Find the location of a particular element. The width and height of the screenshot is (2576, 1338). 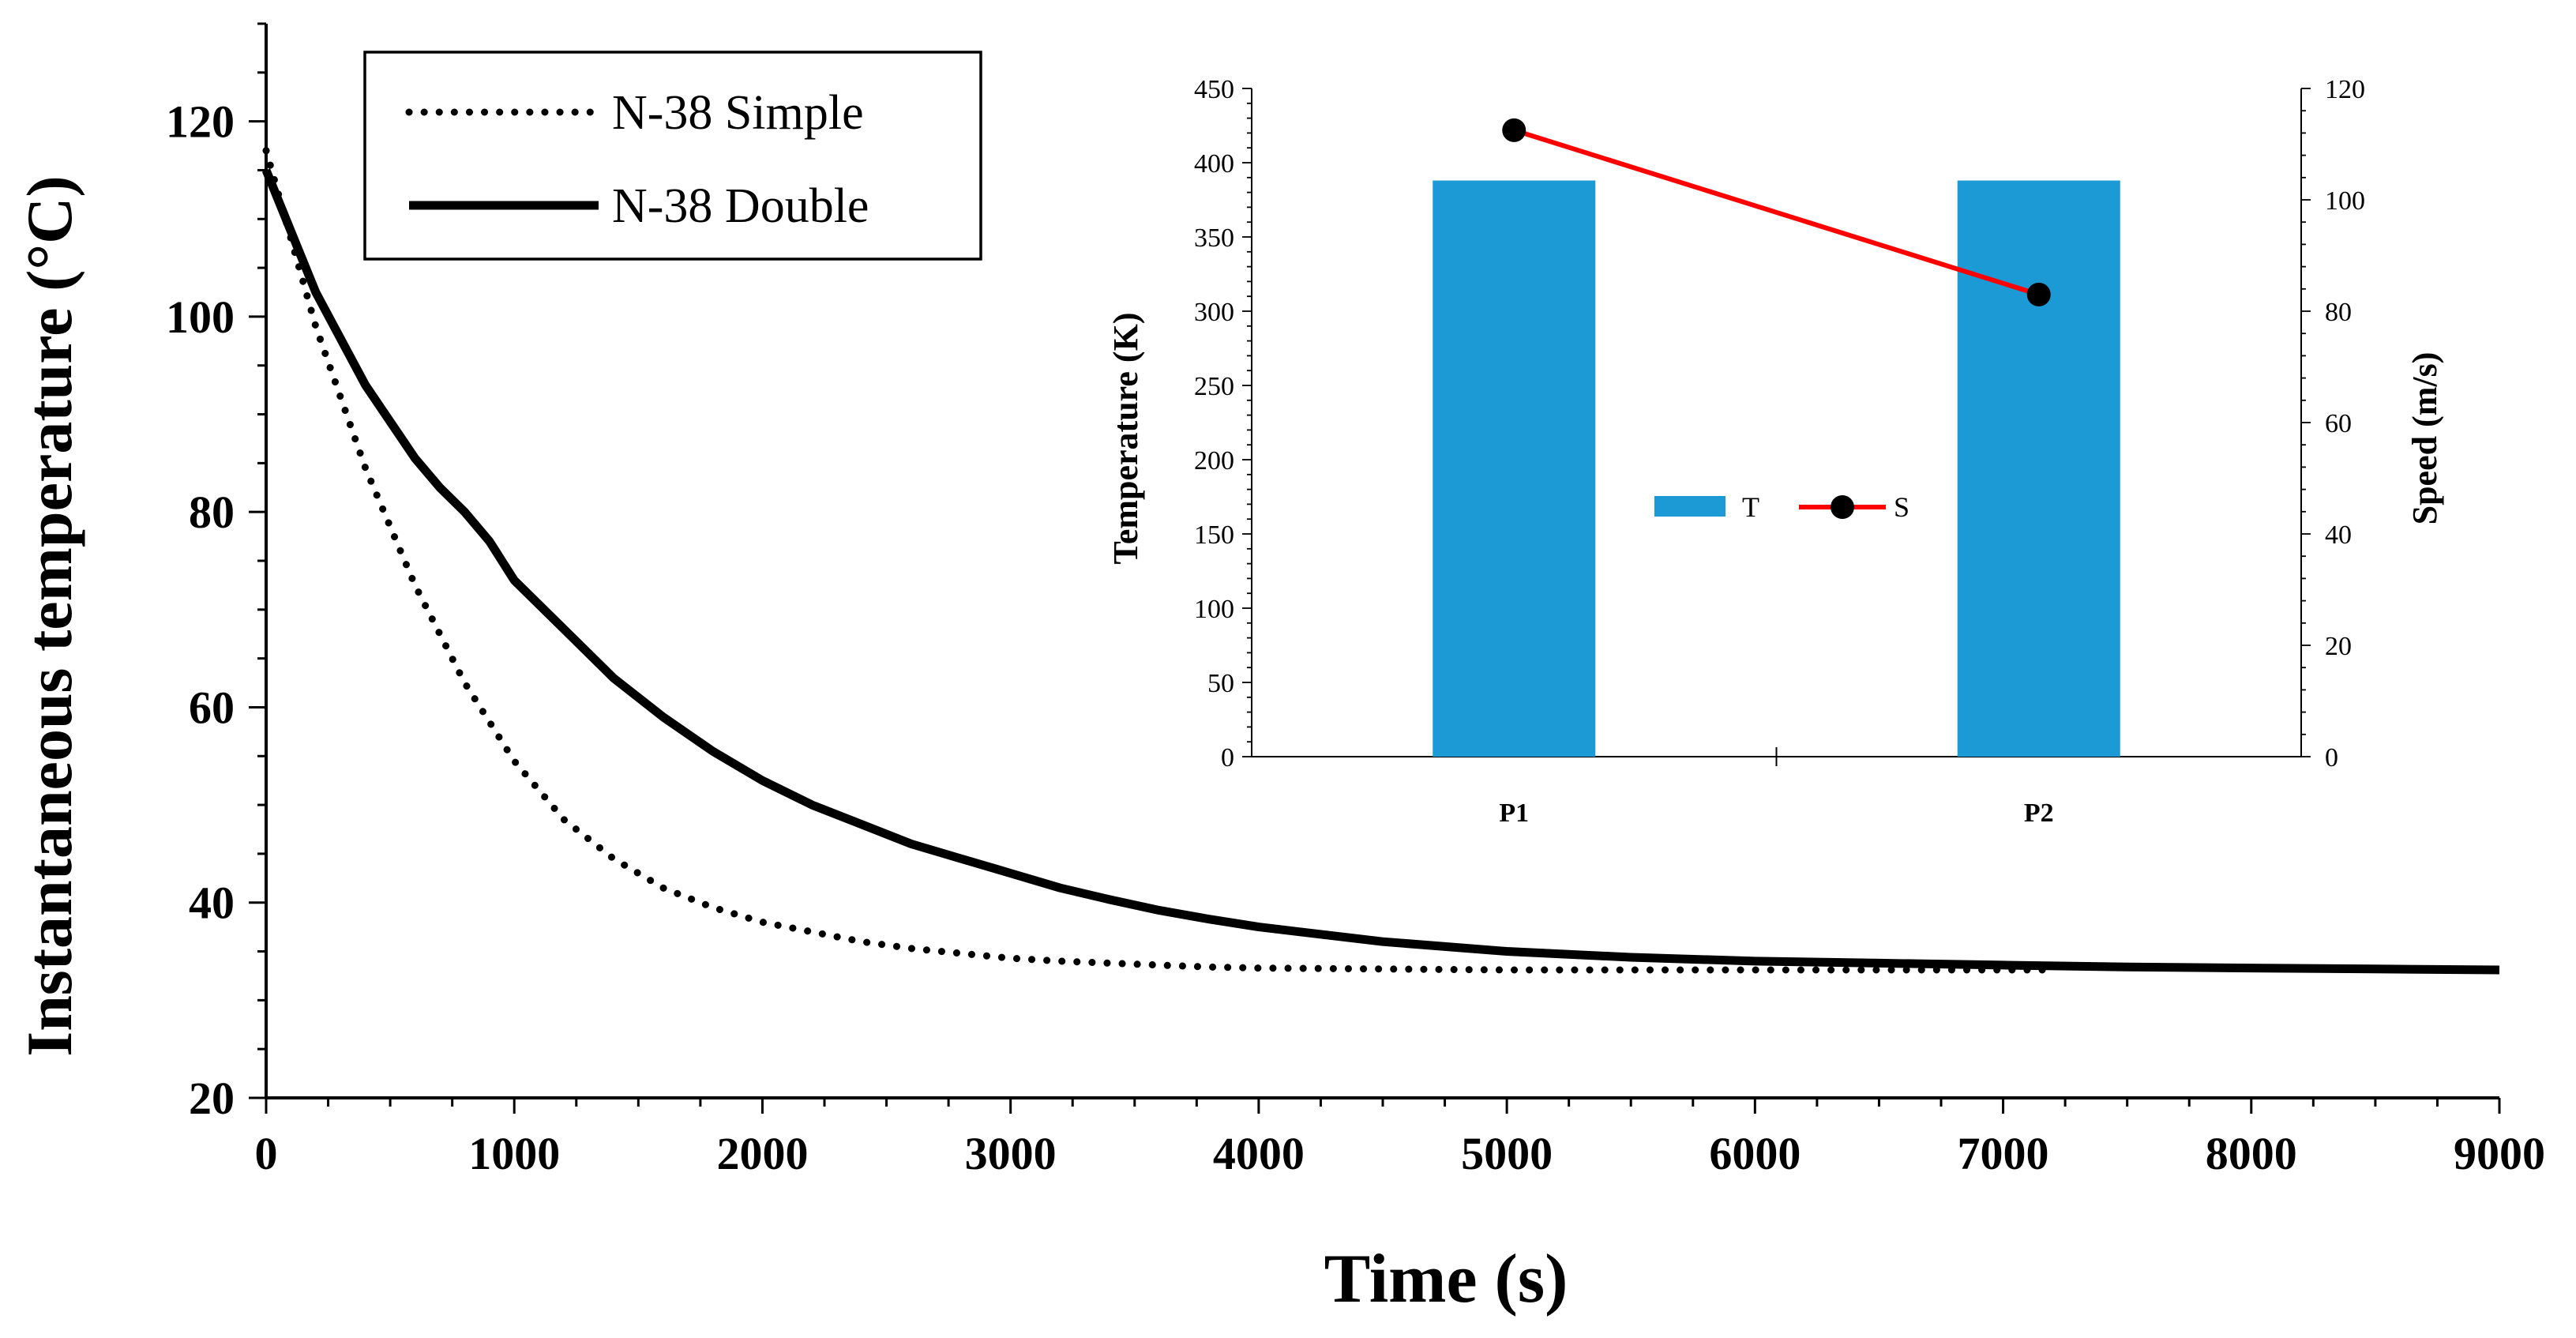

y-tick-label: 120 is located at coordinates (200, 122).